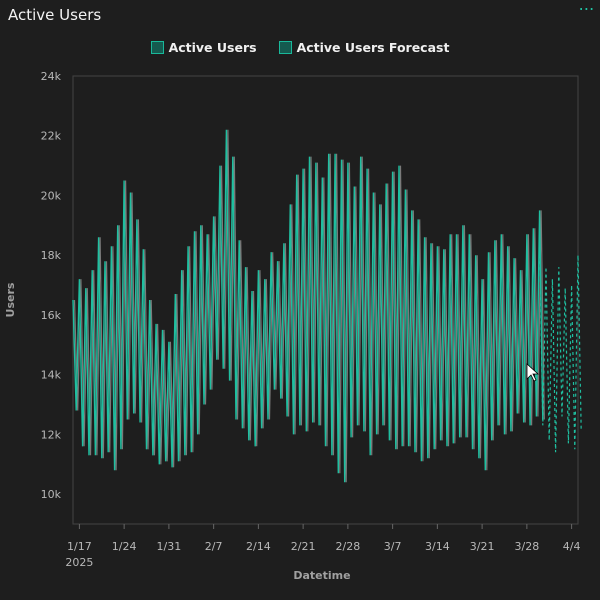 This screenshot has width=600, height=600. I want to click on x-tick-label: 2/7, so click(214, 546).